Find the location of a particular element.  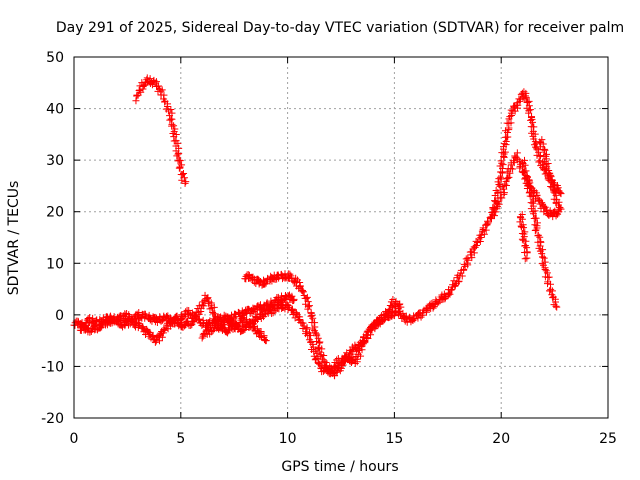

y-tick-label: 10 is located at coordinates (55, 264).